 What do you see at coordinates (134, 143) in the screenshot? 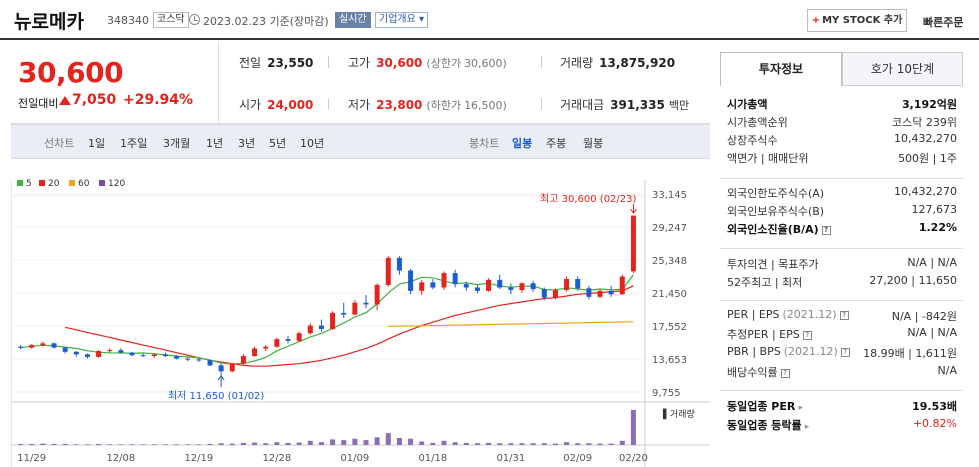
I see `period-1w: 1주일` at bounding box center [134, 143].